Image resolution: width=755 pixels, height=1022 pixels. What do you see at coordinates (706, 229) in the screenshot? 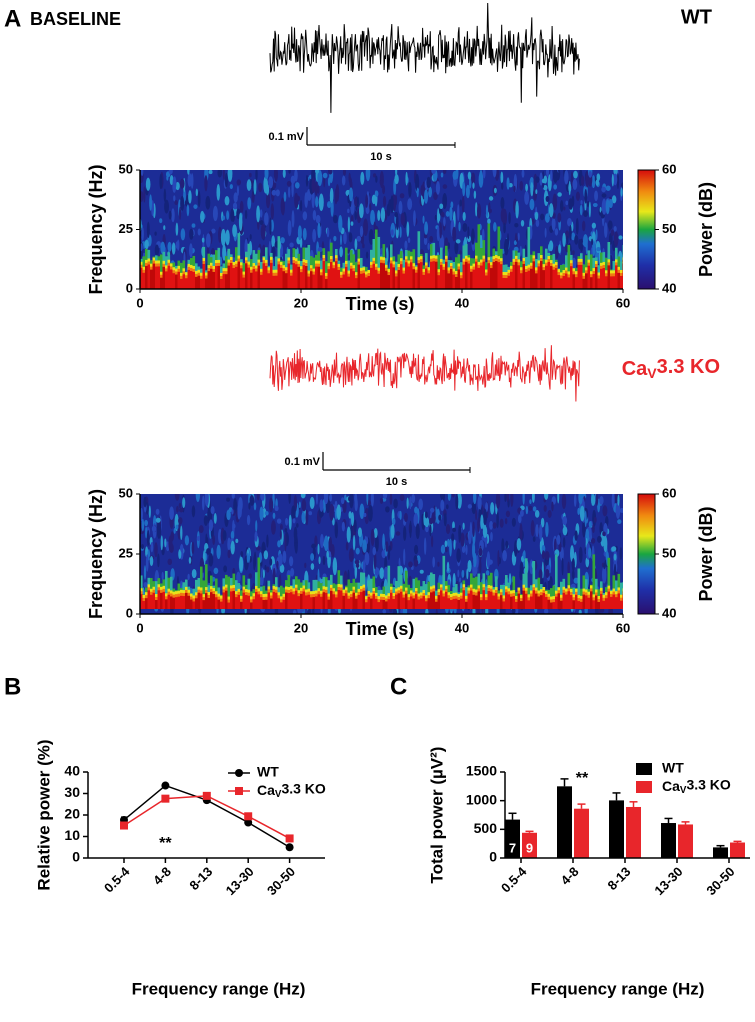
I see `colorbar-label: Power (dB)` at bounding box center [706, 229].